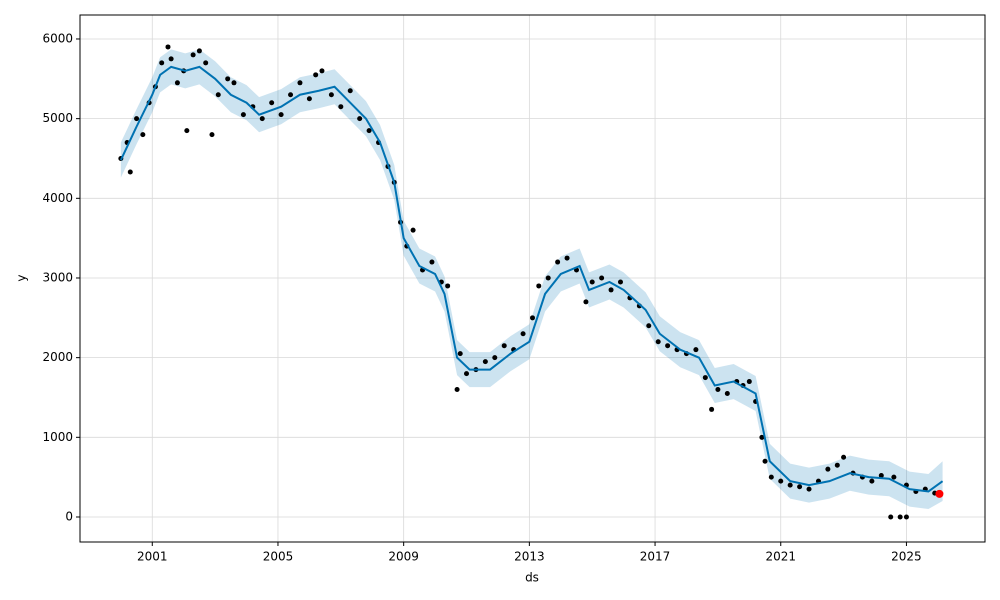 This screenshot has height=600, width=1000. What do you see at coordinates (57, 198) in the screenshot?
I see `y-tick-label: 4000` at bounding box center [57, 198].